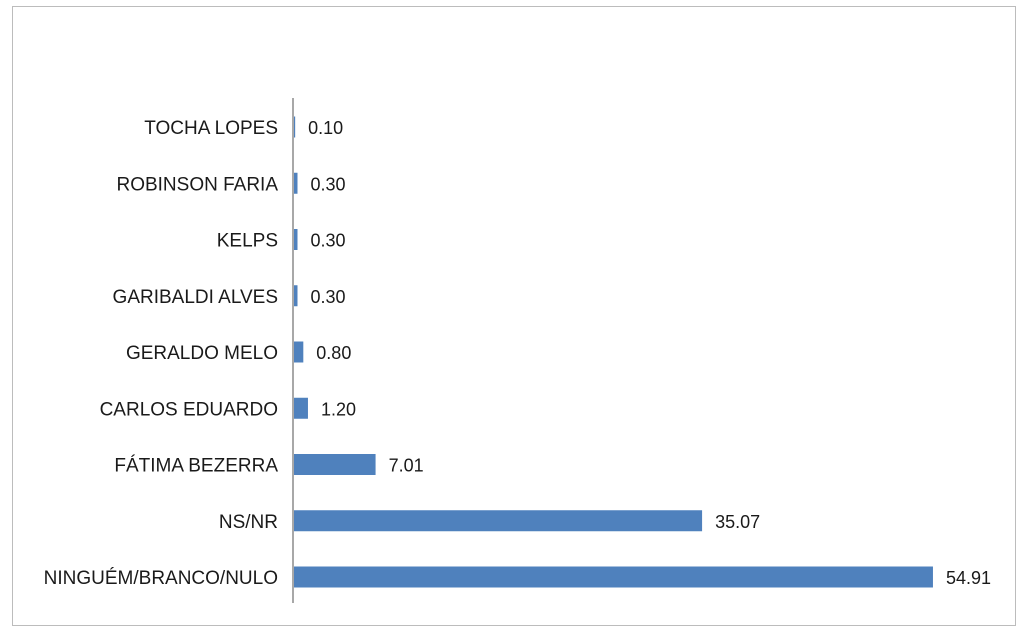 The image size is (1024, 626). What do you see at coordinates (211, 128) in the screenshot?
I see `category-label-tocha-lopes: TOCHA LOPES` at bounding box center [211, 128].